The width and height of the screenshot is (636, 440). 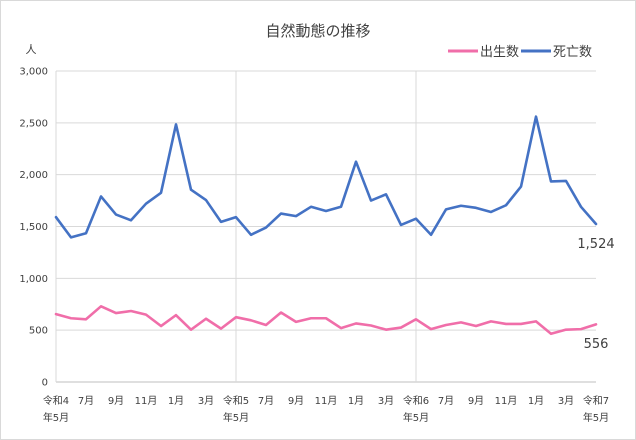 I want to click on y-tick-label: 2,000, so click(x=33, y=175).